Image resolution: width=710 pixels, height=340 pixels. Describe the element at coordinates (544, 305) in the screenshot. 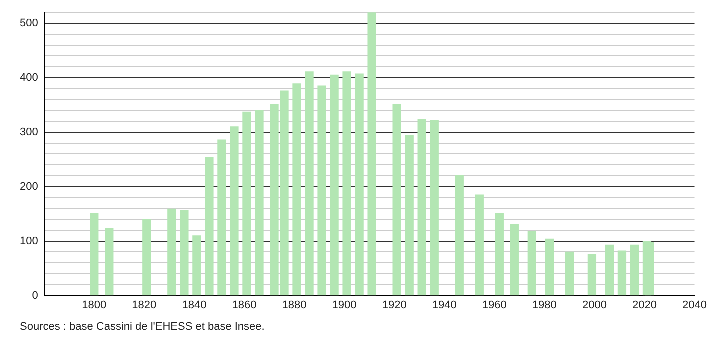

I see `x-tick-label: 1980` at that location.